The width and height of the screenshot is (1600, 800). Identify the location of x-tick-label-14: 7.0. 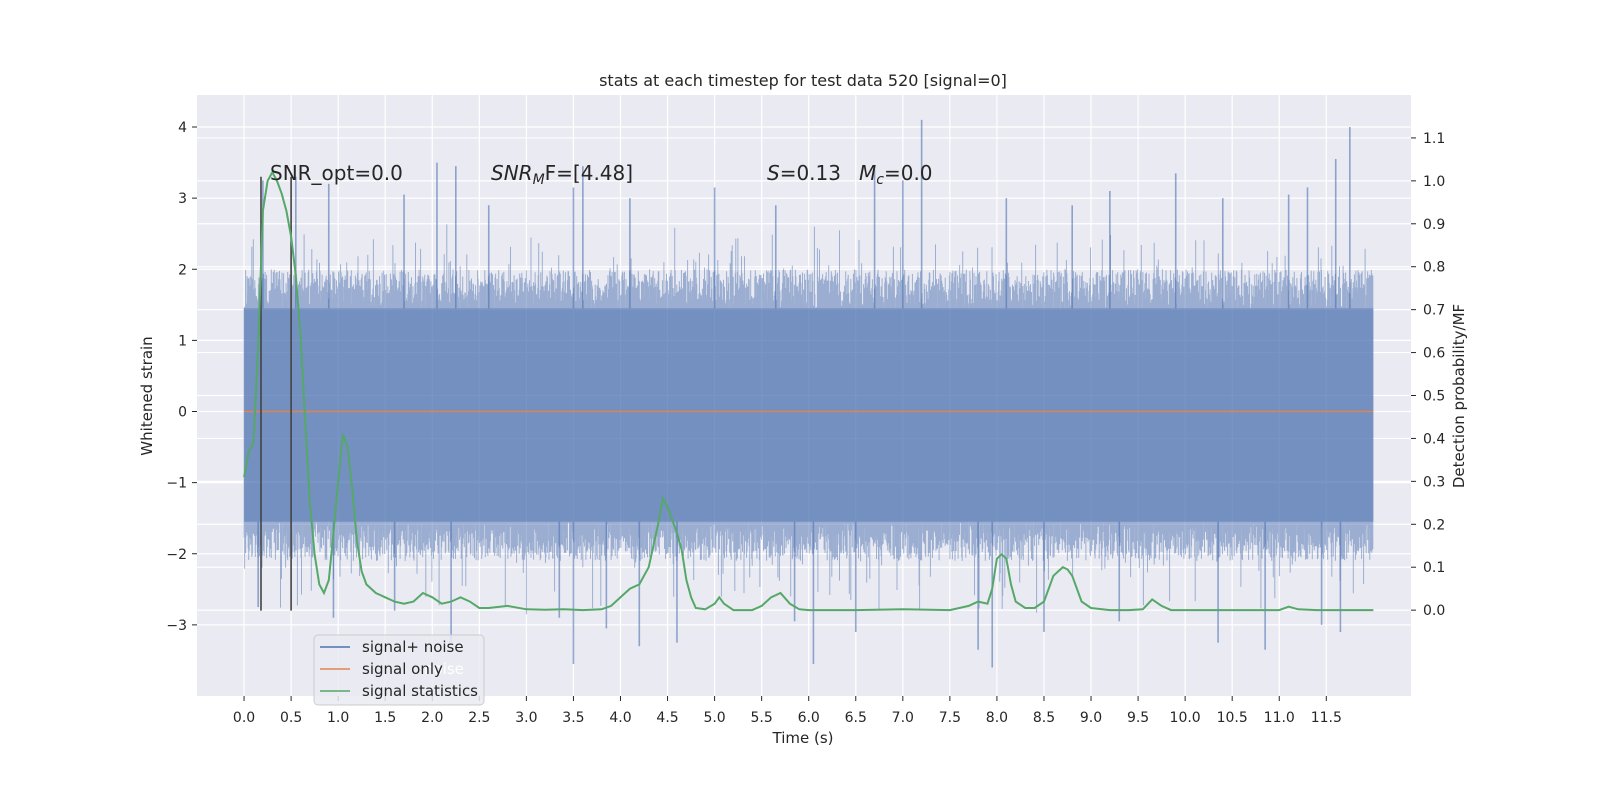
(903, 718).